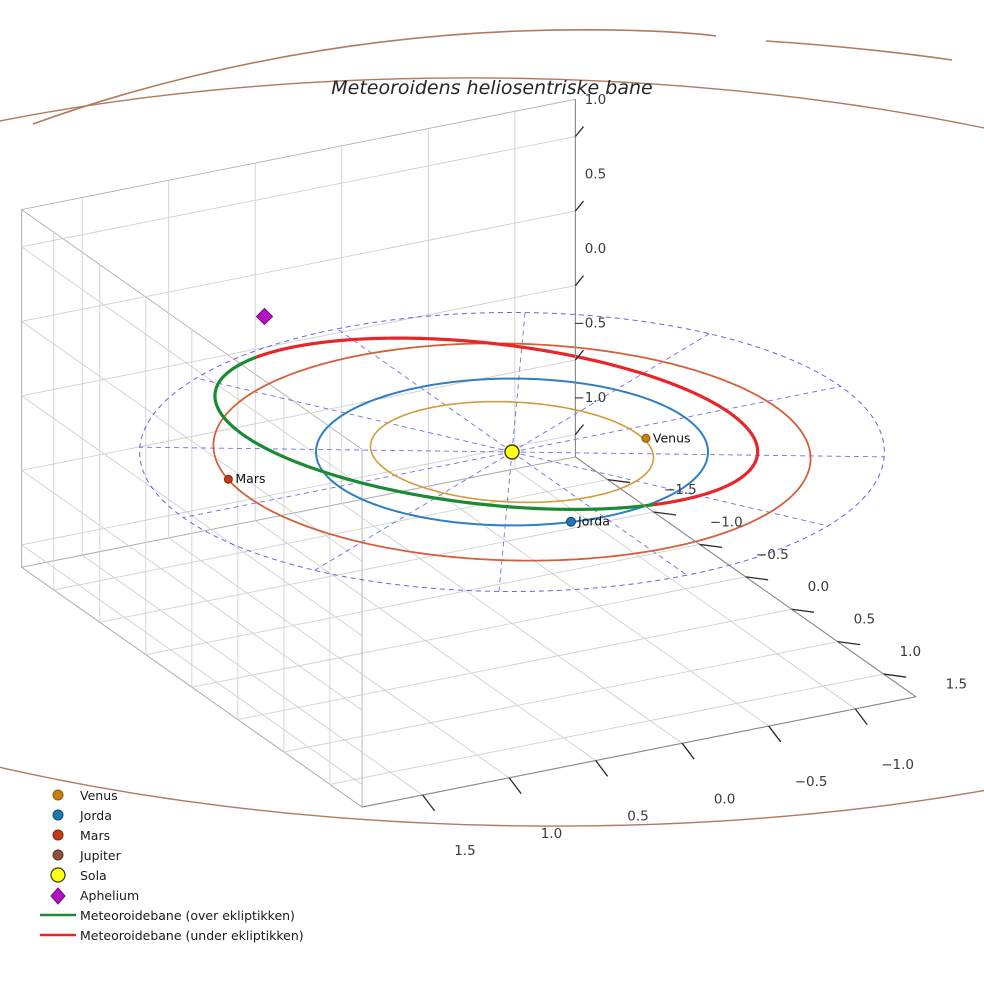 Image resolution: width=984 pixels, height=984 pixels. I want to click on meteoroid-segment-below, so click(507, 421).